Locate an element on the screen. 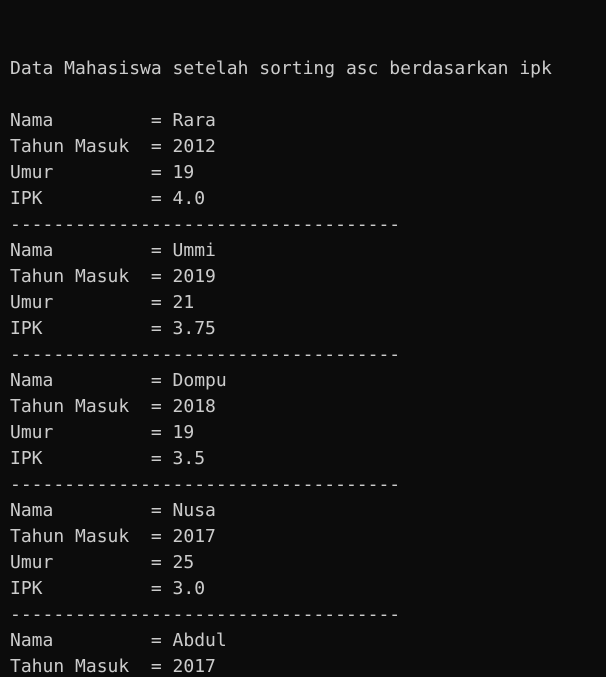 This screenshot has height=677, width=606. field-line: IPK = 3.0 is located at coordinates (308, 589).